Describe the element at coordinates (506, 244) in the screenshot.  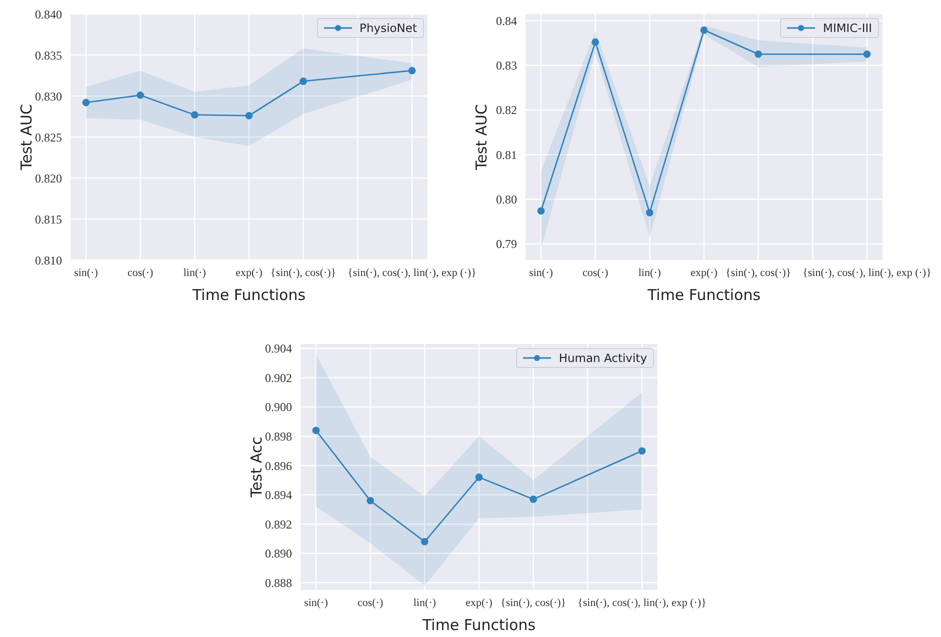
I see `y-tick-label: 0.79` at that location.